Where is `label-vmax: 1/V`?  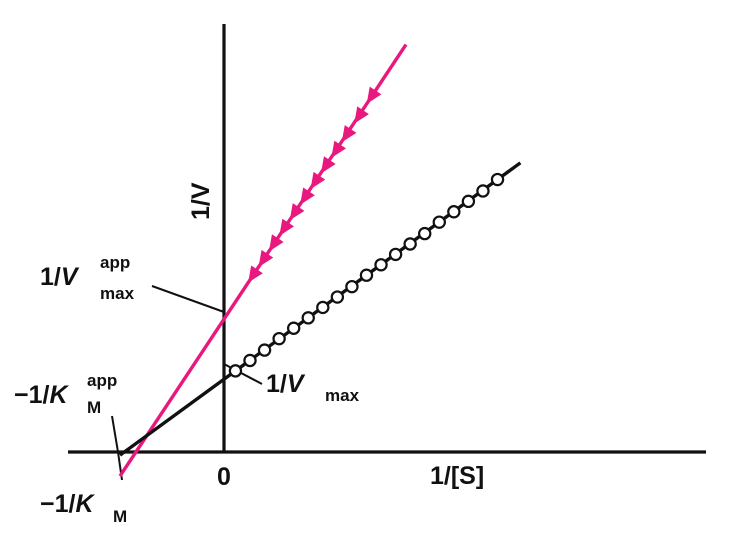 label-vmax: 1/V is located at coordinates (286, 384).